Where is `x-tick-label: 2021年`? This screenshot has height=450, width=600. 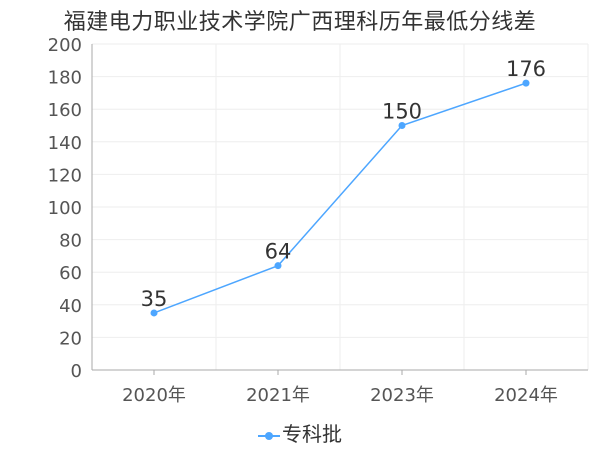
x-tick-label: 2021年 is located at coordinates (278, 395).